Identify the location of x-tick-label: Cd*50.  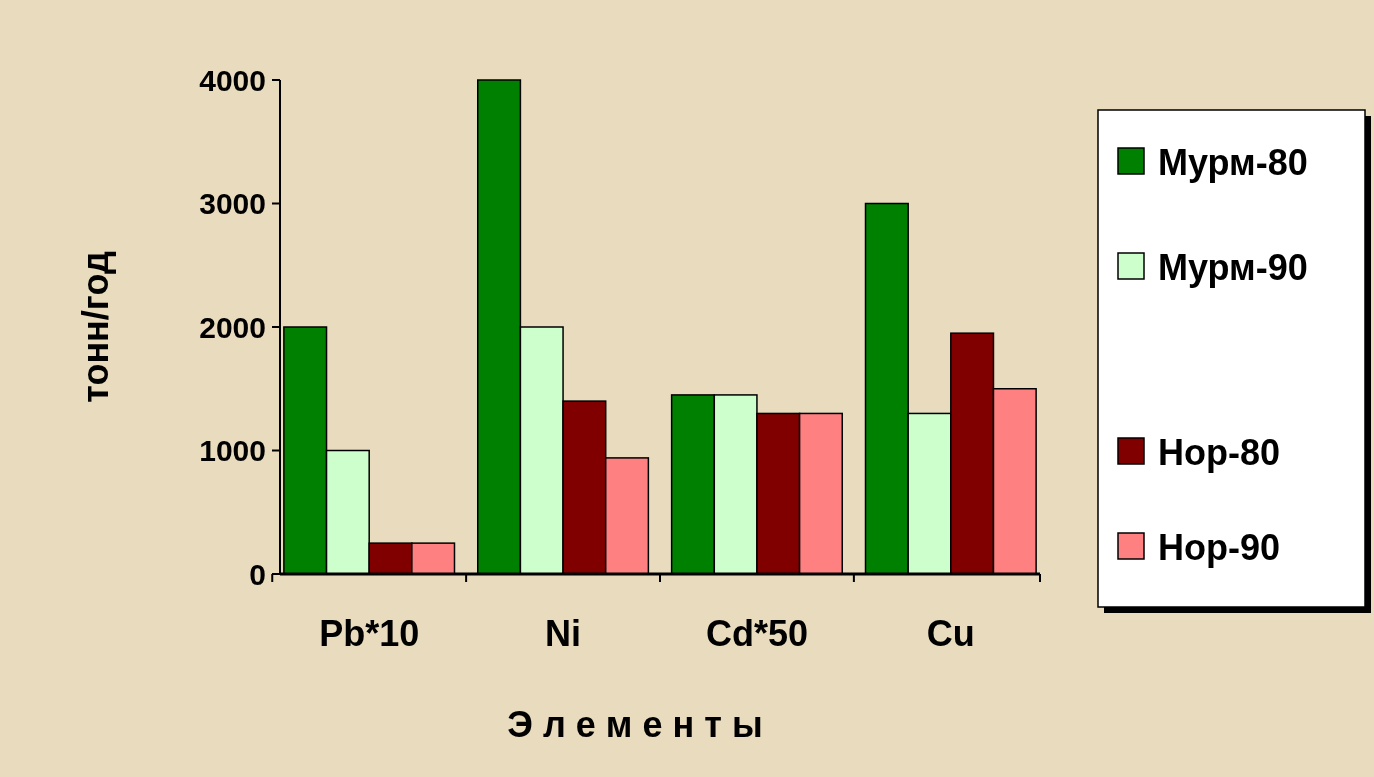
(756, 633).